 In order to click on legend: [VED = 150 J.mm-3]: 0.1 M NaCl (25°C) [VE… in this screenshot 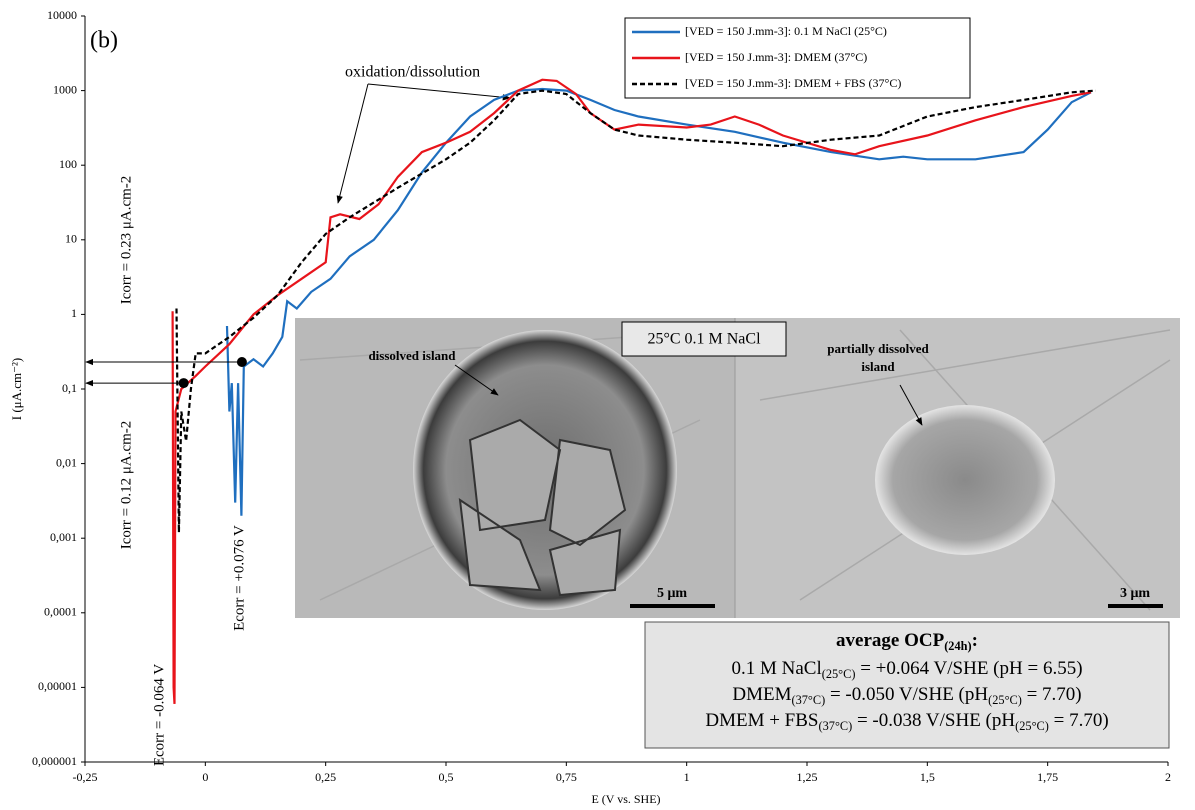, I will do `click(797, 58)`.